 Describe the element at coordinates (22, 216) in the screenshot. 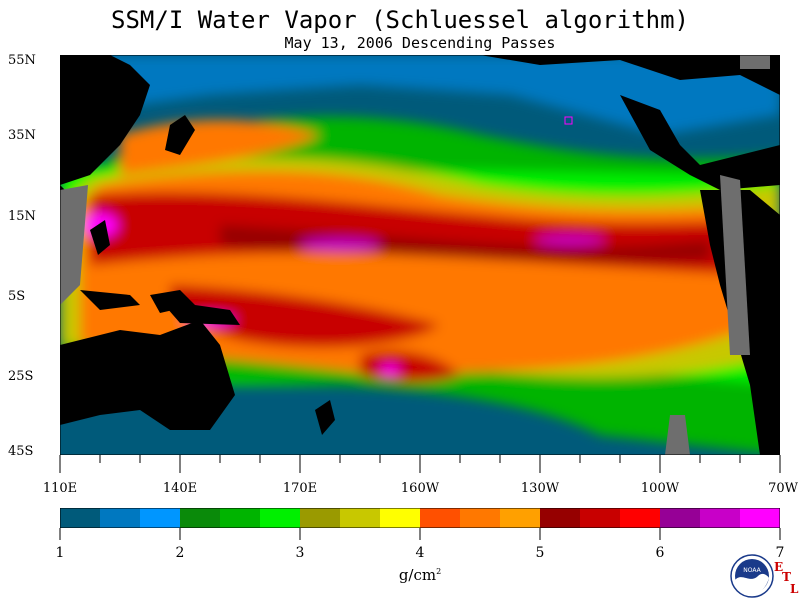

I see `lat-label: 15N` at that location.